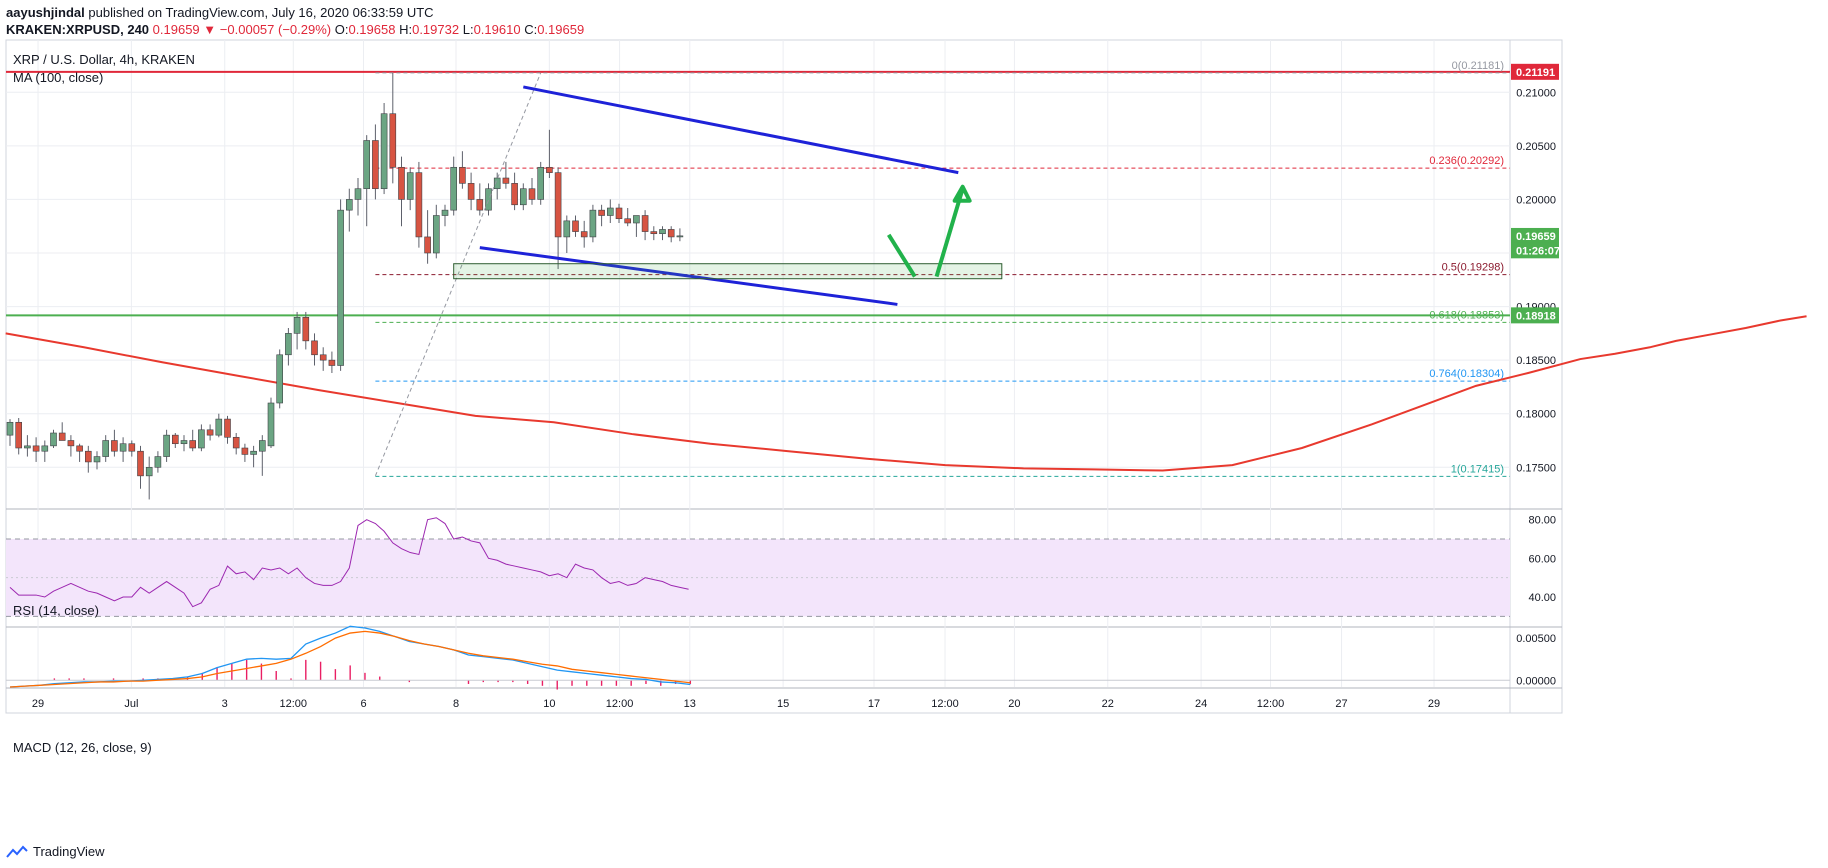  I want to click on x-tick-label: 8, so click(456, 704).